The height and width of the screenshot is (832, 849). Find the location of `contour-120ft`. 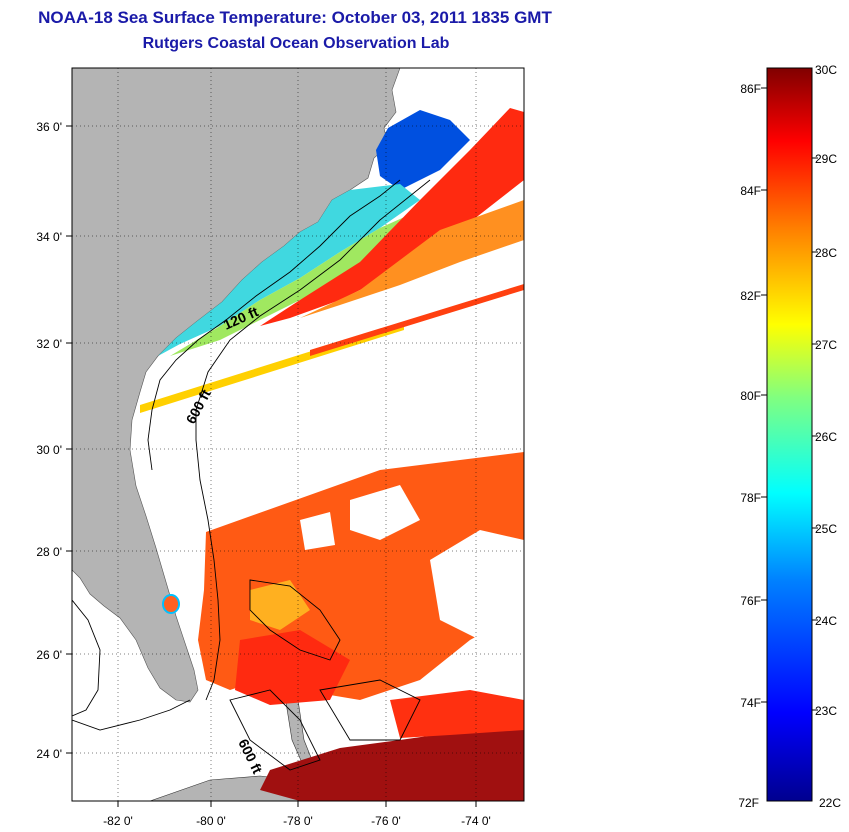

contour-120ft is located at coordinates (274, 325).